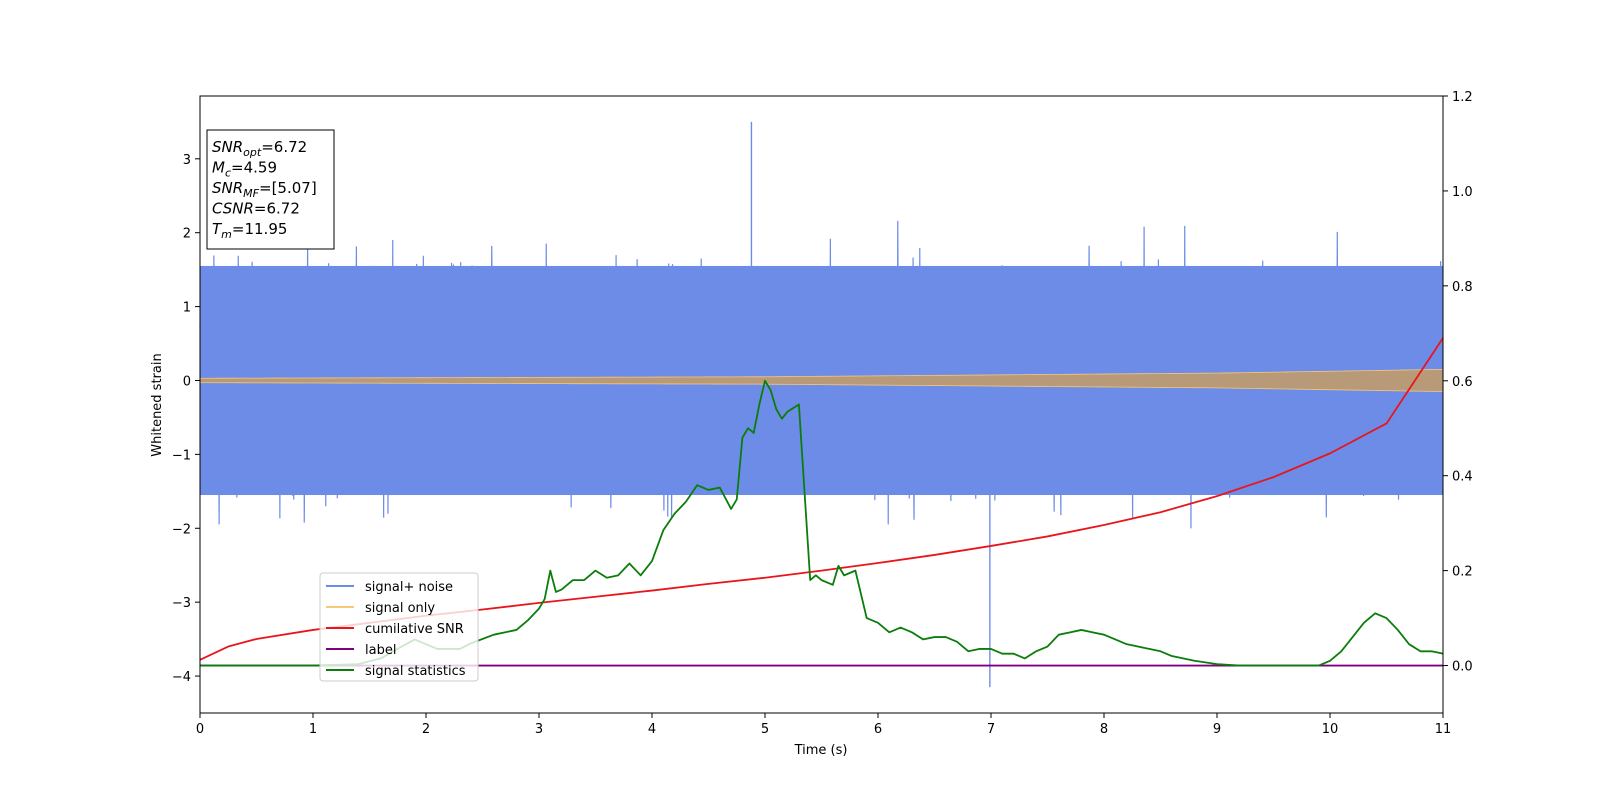  I want to click on x-tick-label: 7, so click(991, 729).